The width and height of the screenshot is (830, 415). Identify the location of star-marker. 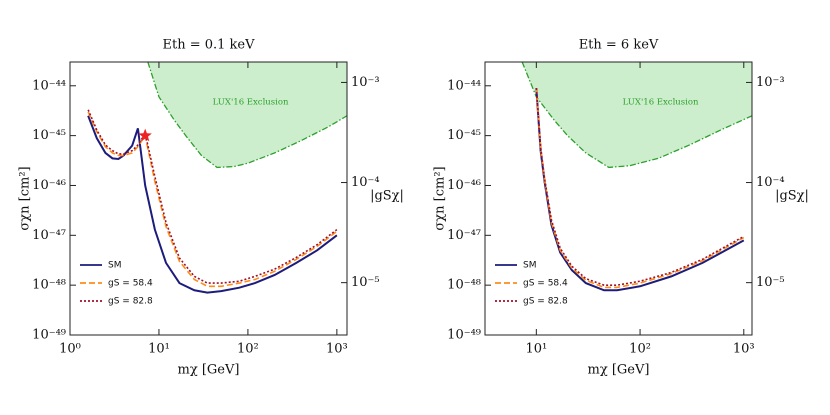
(145, 135).